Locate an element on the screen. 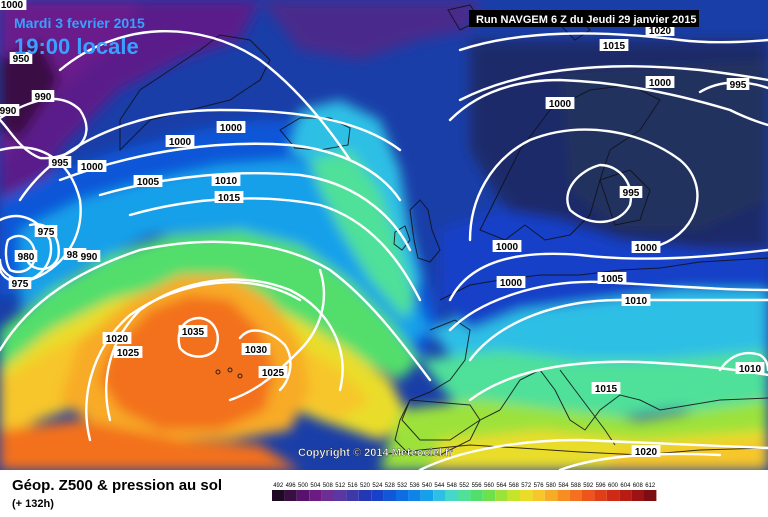 This screenshot has width=768, height=517. isobar-label: 1020 is located at coordinates (646, 451).